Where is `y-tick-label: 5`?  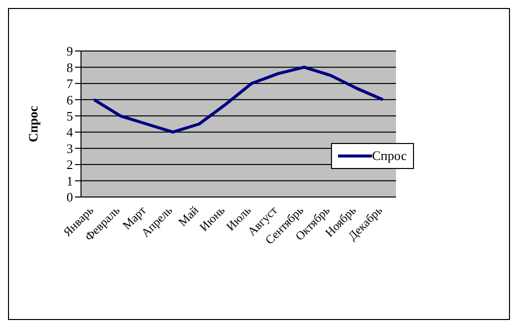
y-tick-label: 5 is located at coordinates (69, 116).